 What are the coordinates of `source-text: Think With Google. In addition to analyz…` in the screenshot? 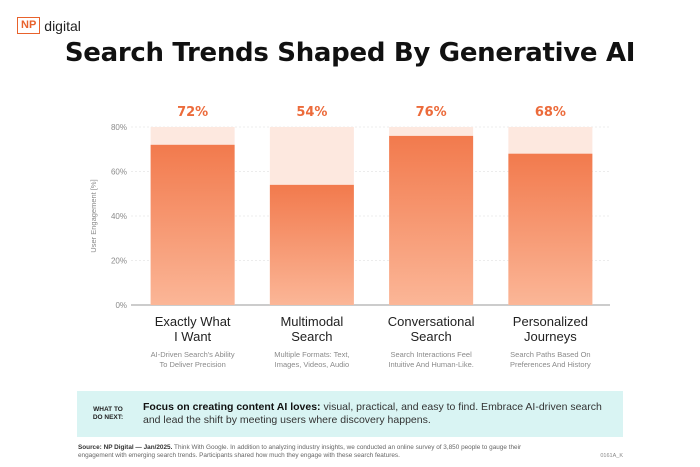 It's located at (300, 451).